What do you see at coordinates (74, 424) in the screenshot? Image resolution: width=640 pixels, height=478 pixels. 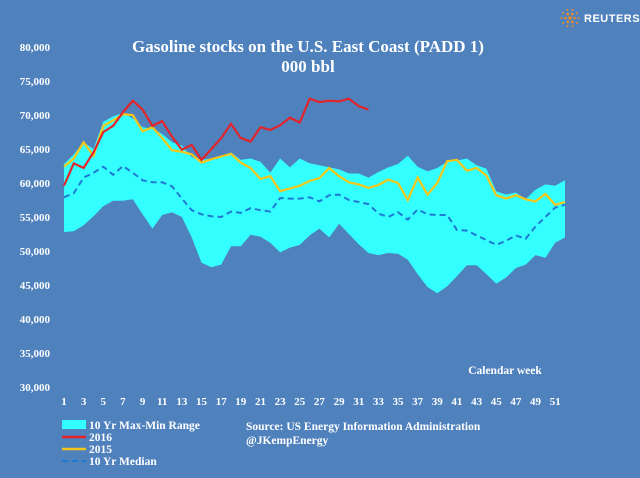 I see `legend-swatch-range` at bounding box center [74, 424].